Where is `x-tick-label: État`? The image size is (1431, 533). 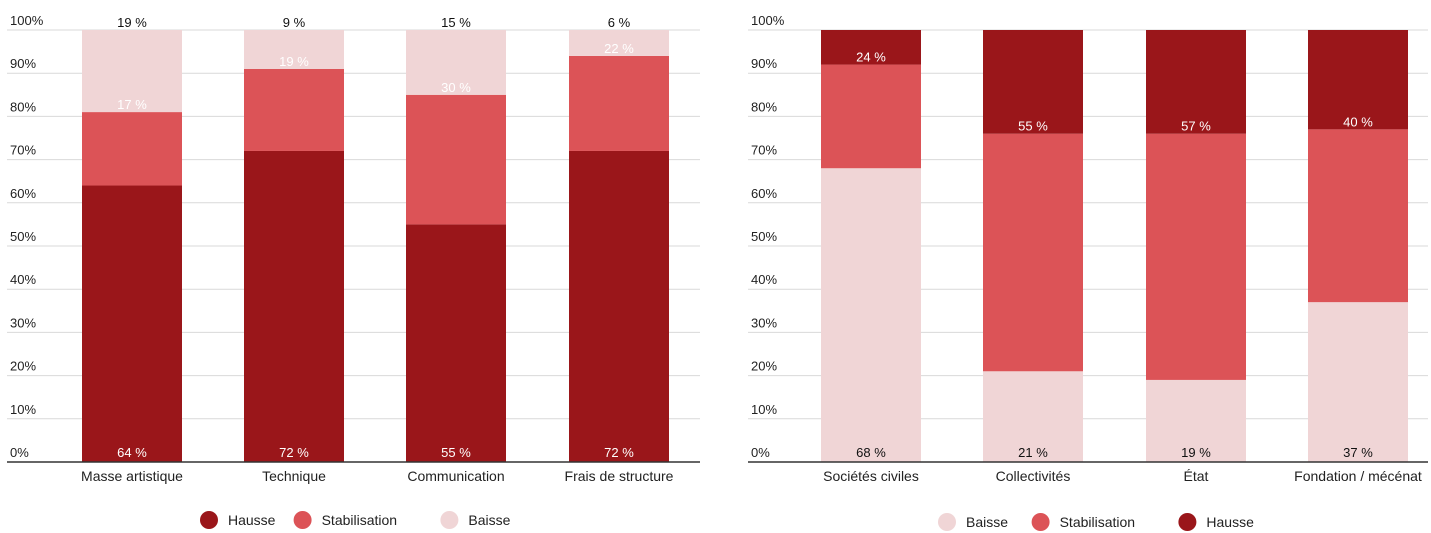
x-tick-label: État is located at coordinates (1196, 476).